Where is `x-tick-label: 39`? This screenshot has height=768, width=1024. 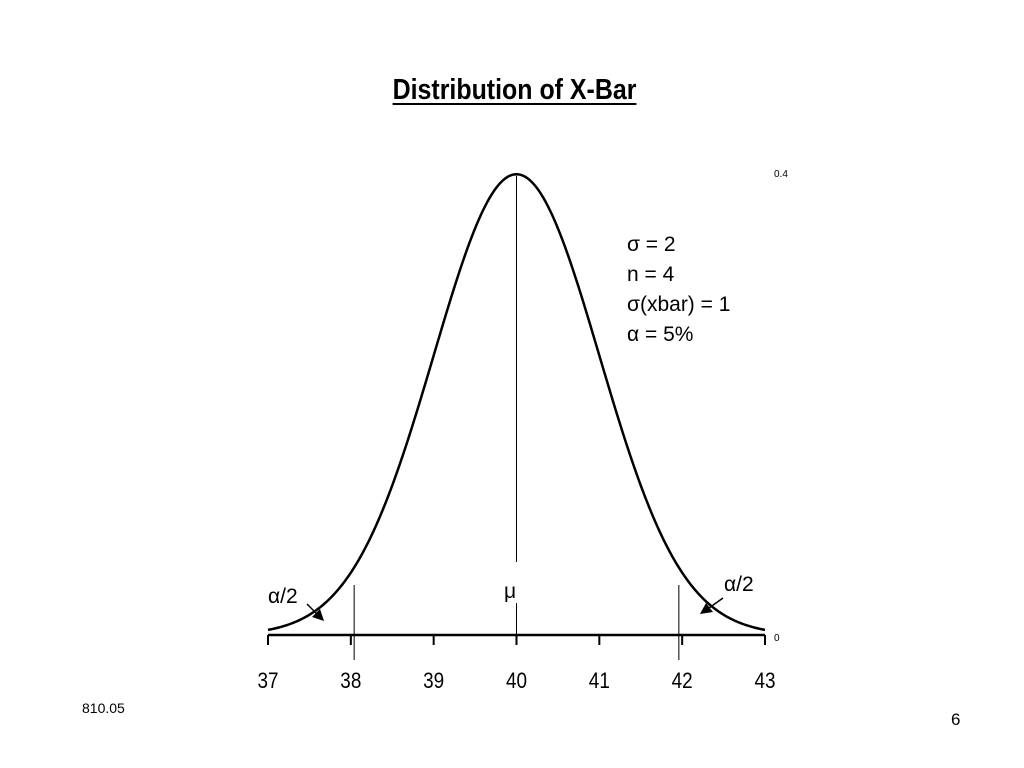
x-tick-label: 39 is located at coordinates (433, 681).